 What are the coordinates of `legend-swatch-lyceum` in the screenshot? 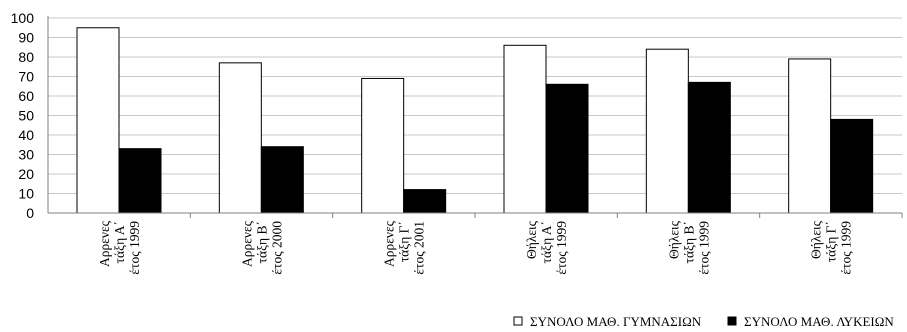 It's located at (732, 321).